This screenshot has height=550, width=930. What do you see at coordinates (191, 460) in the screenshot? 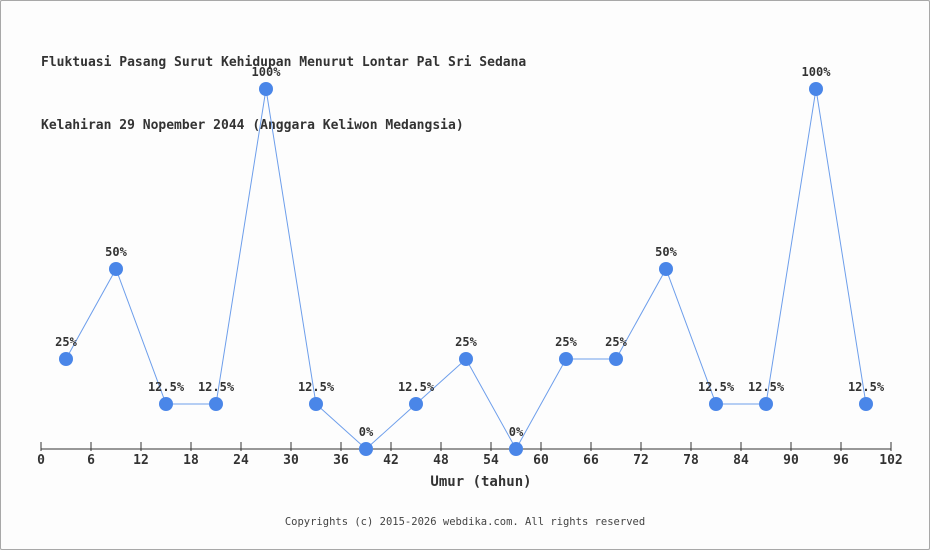
I see `x-axis-tick-label: 18` at bounding box center [191, 460].